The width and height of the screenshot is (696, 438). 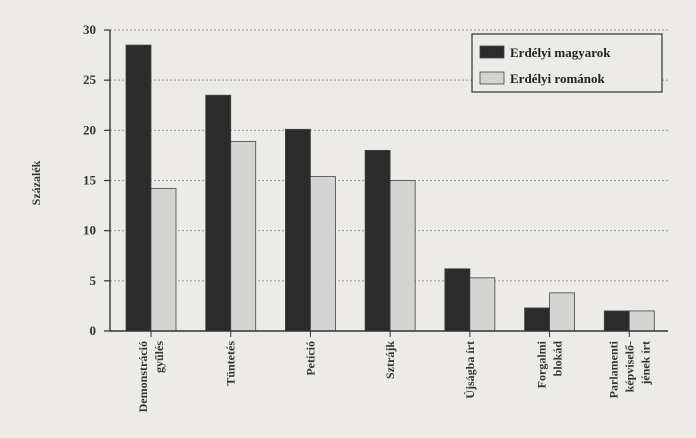 I want to click on y-tick-label: 15, so click(x=90, y=180).